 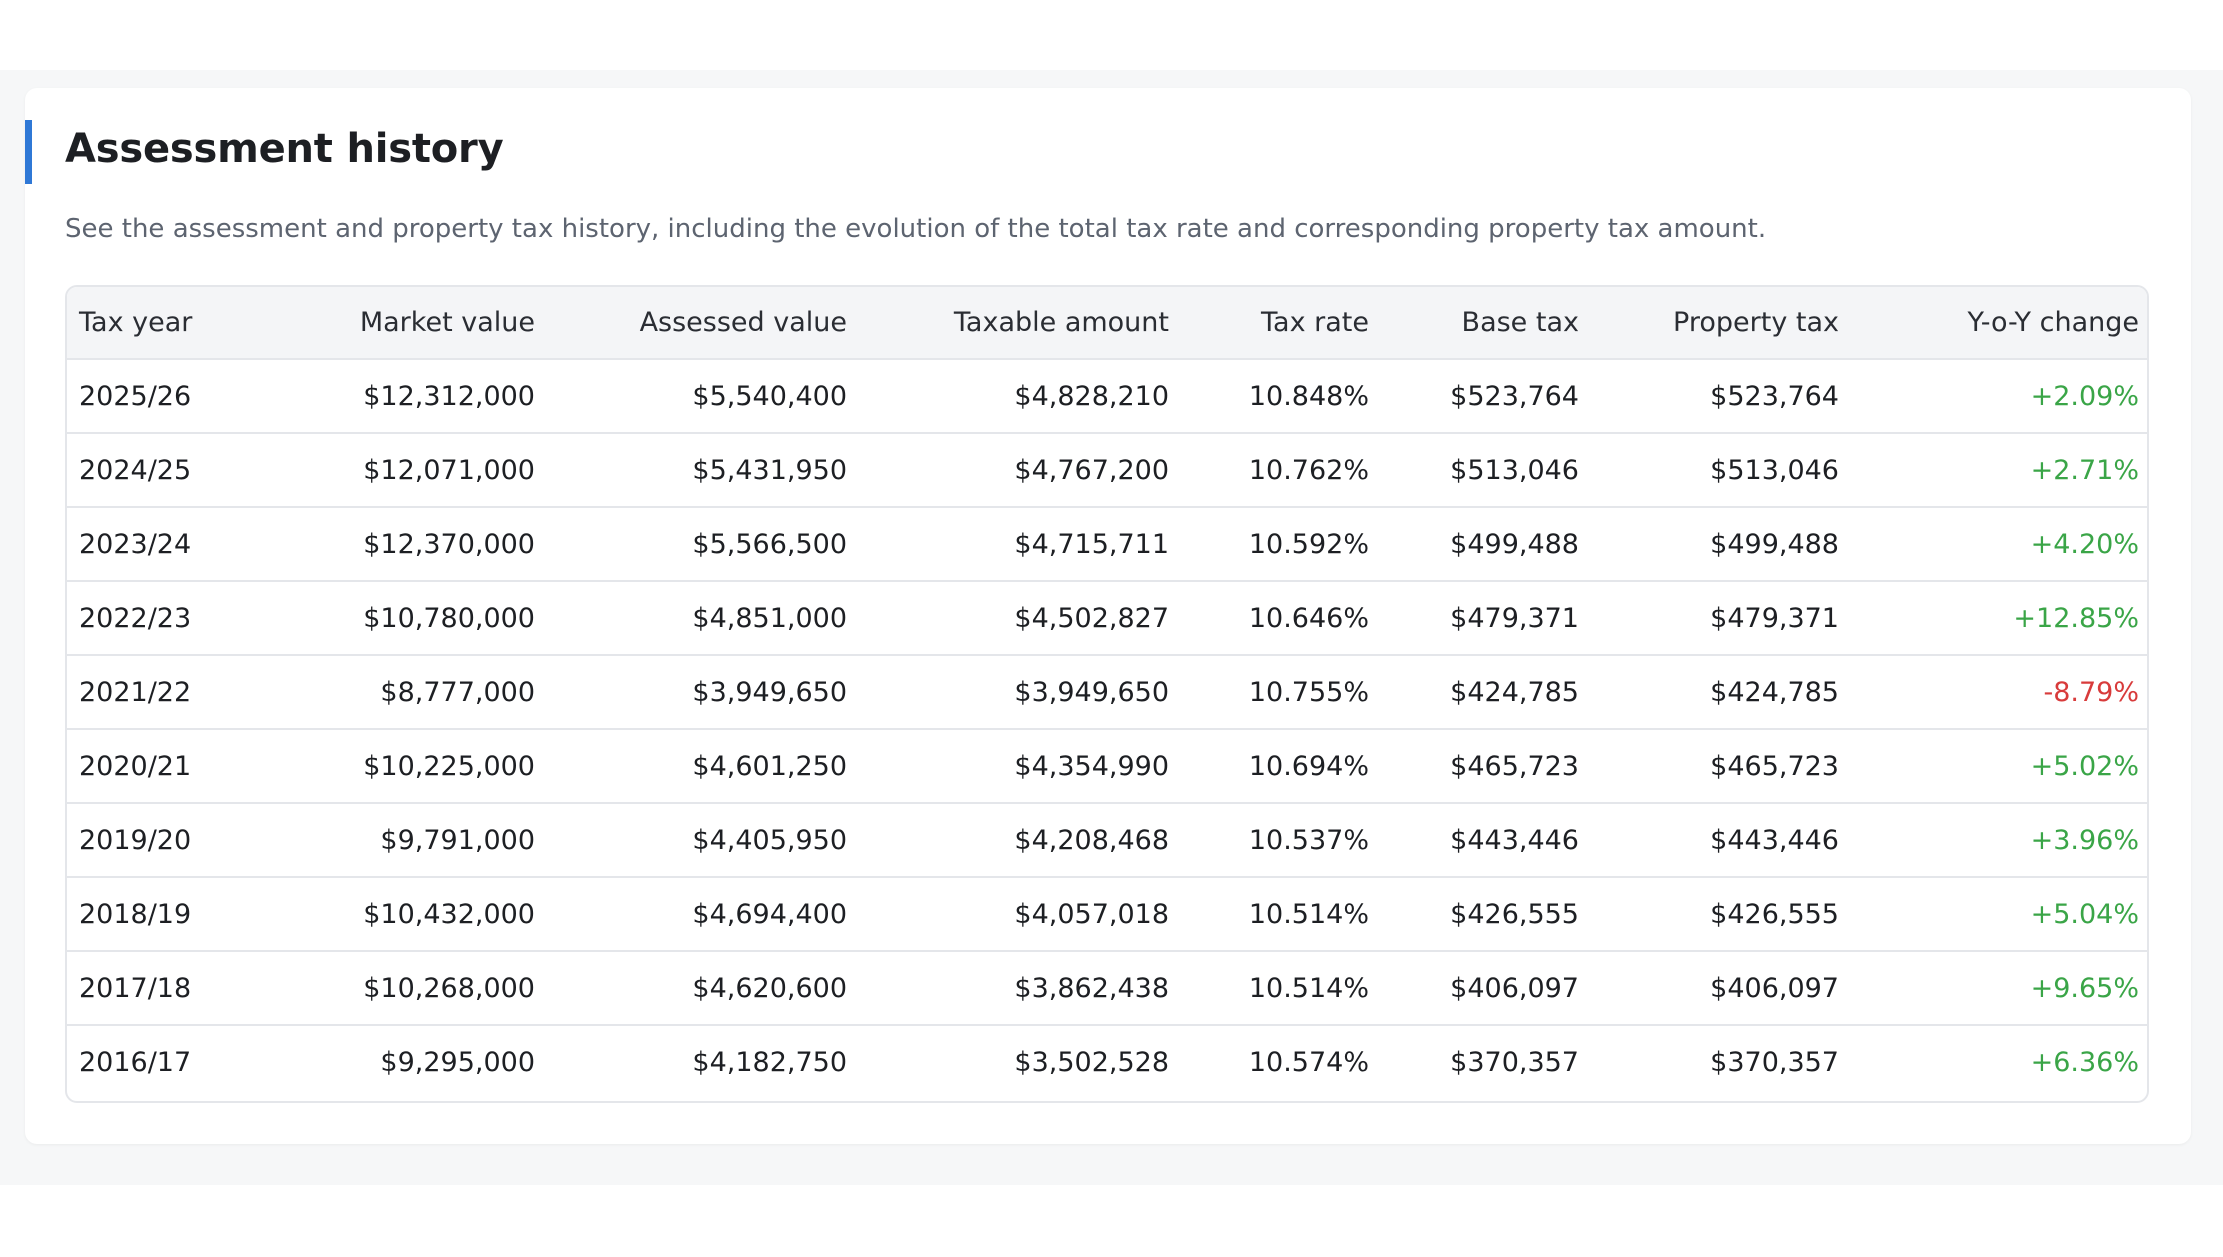 I want to click on cell-tax-rate: 10.592%, so click(x=1308, y=544).